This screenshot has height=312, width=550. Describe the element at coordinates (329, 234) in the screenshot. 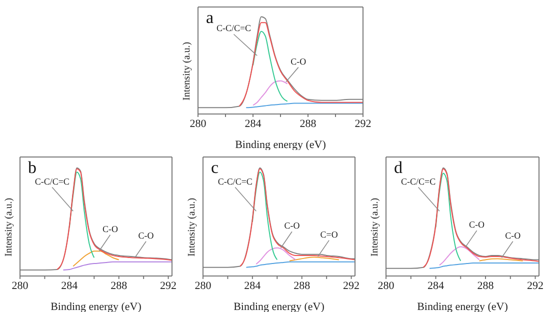

I see `annotation: C=O` at that location.